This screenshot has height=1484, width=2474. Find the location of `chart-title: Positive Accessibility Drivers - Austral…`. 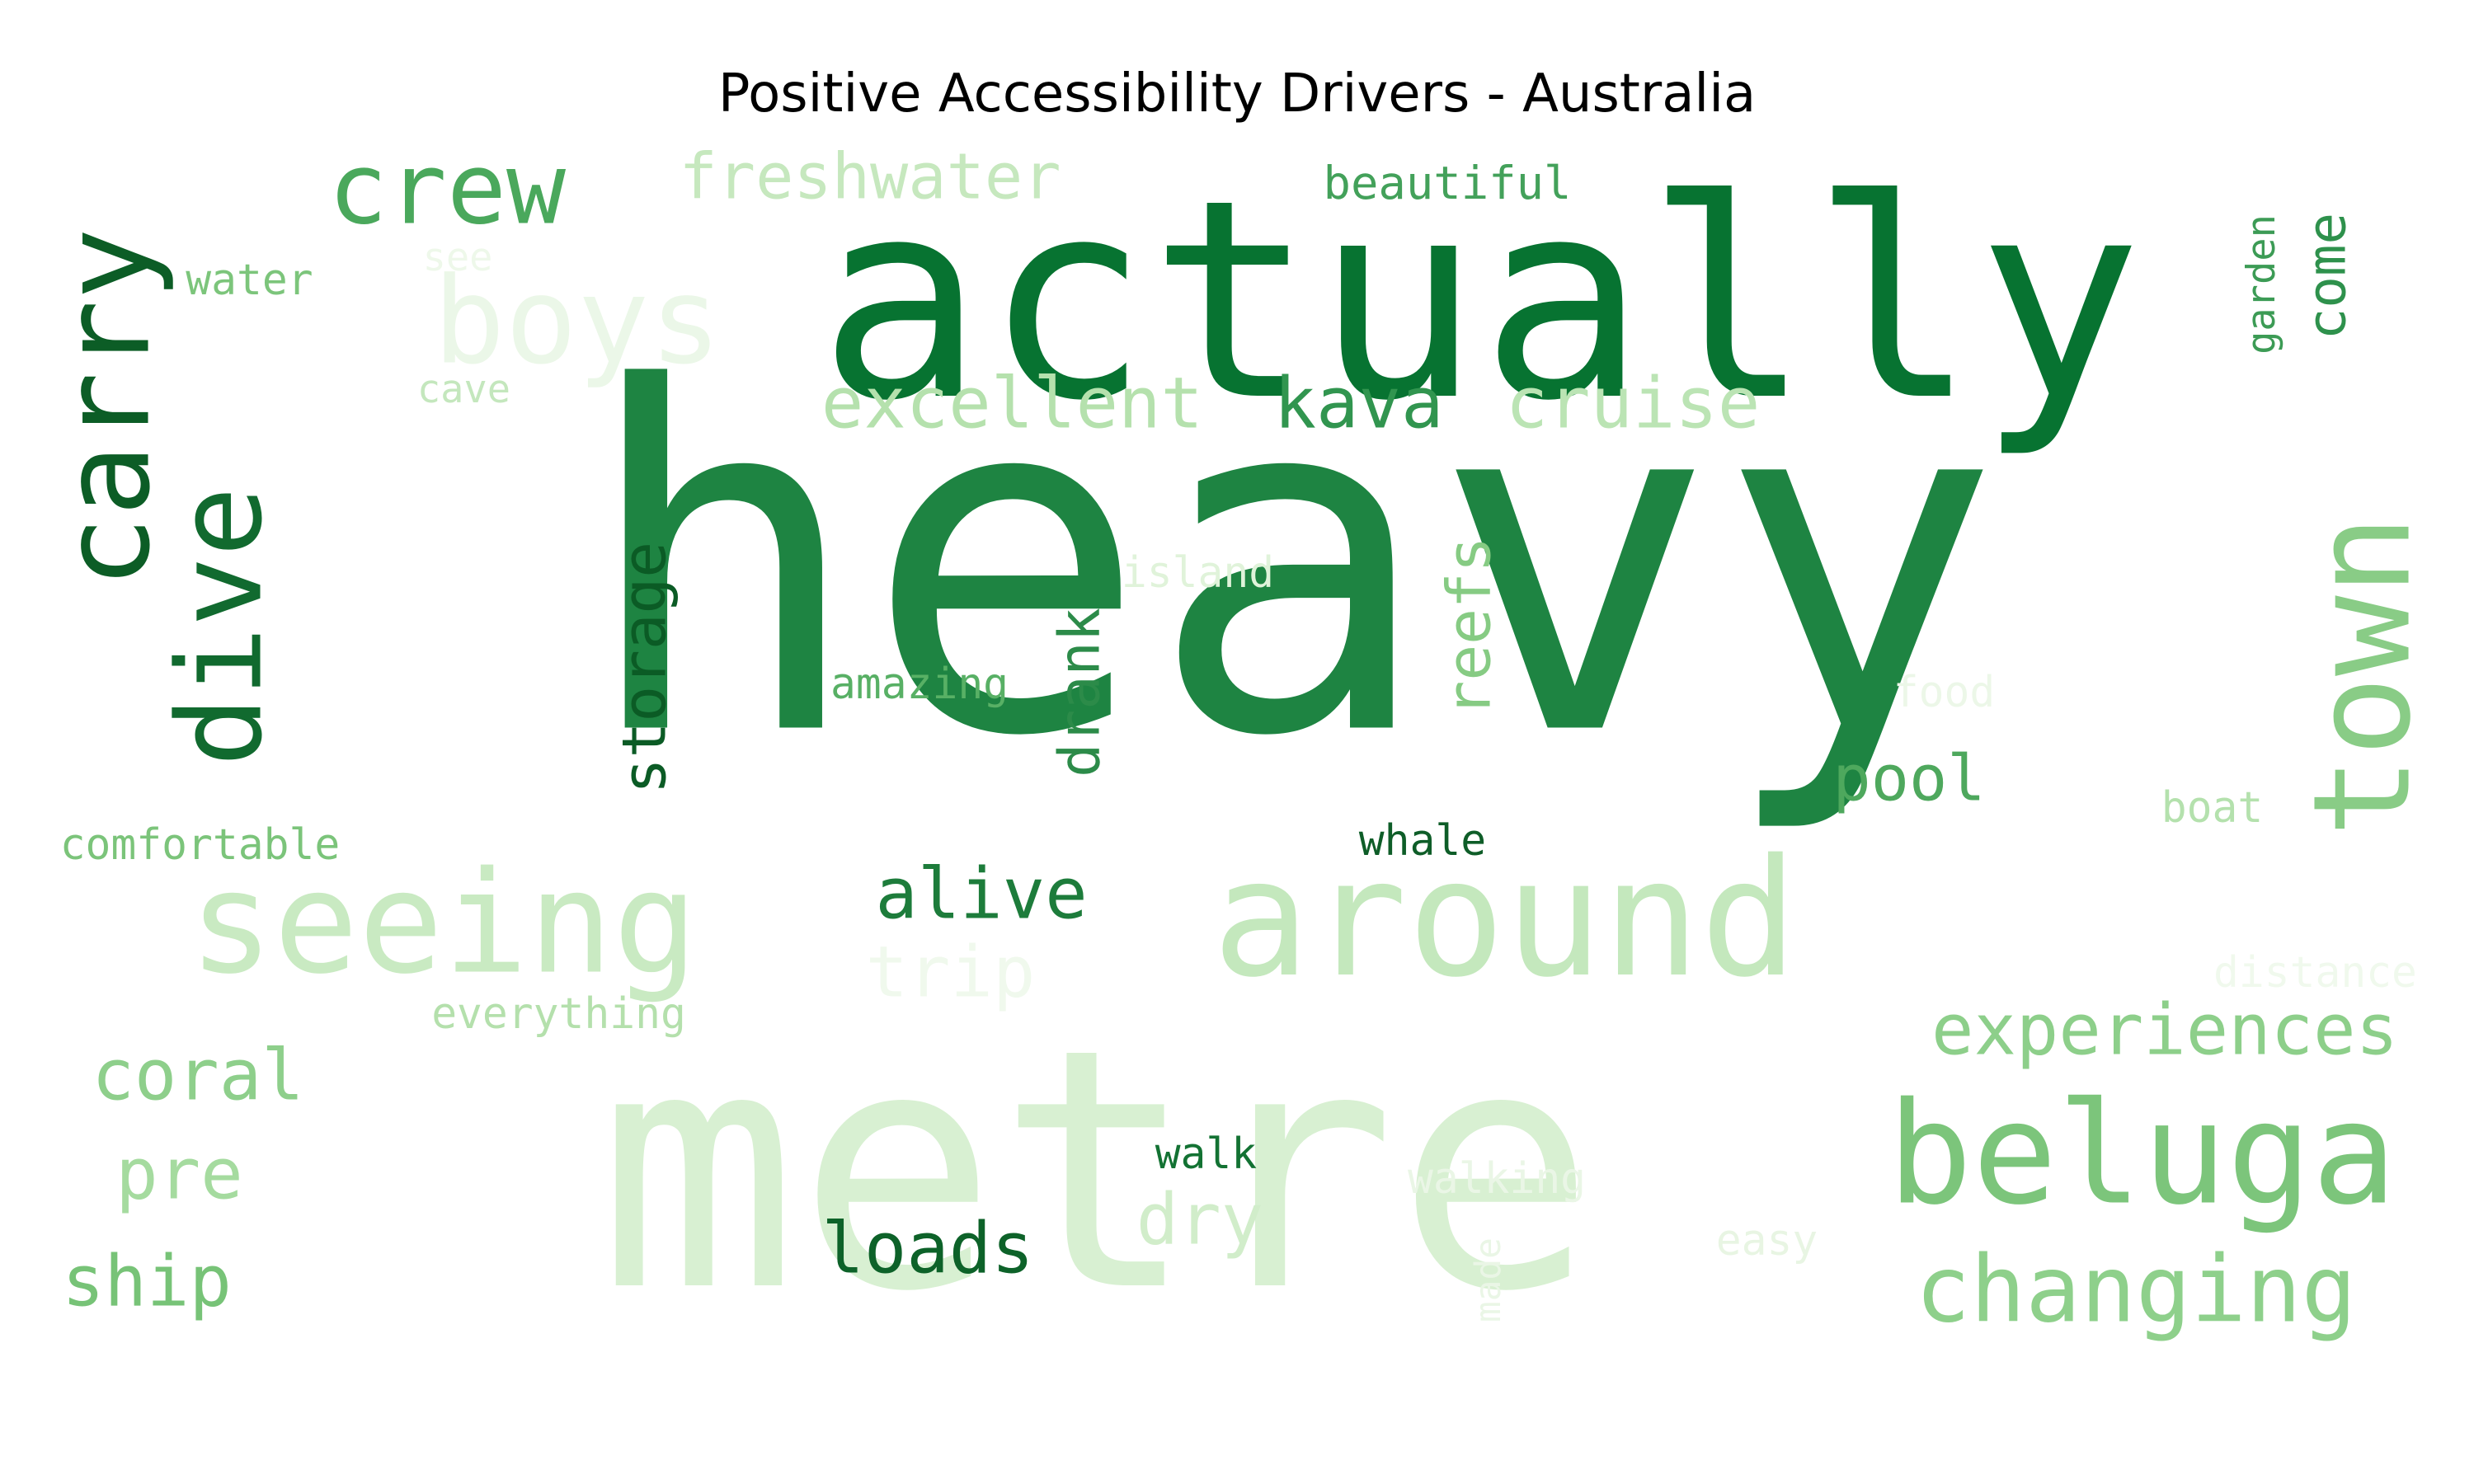

chart-title: Positive Accessibility Drivers - Austral… is located at coordinates (1237, 93).